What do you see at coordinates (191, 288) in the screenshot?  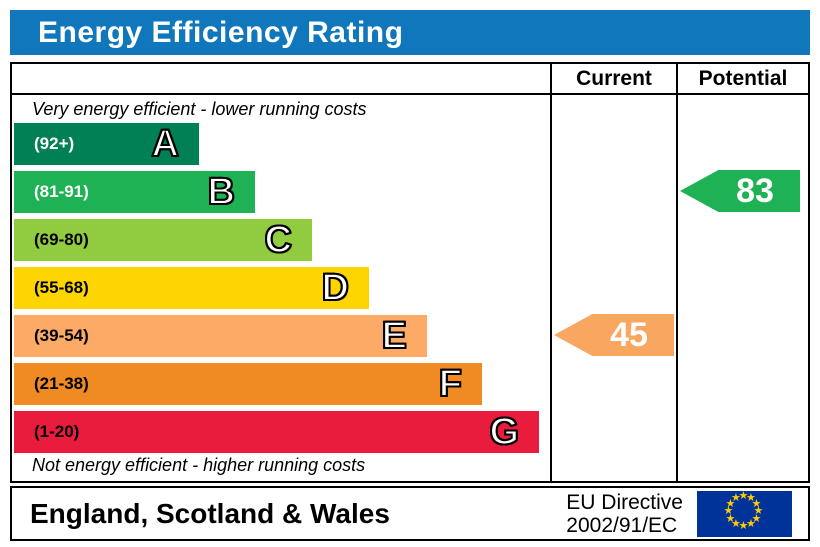 I see `band-row: (55-68) D` at bounding box center [191, 288].